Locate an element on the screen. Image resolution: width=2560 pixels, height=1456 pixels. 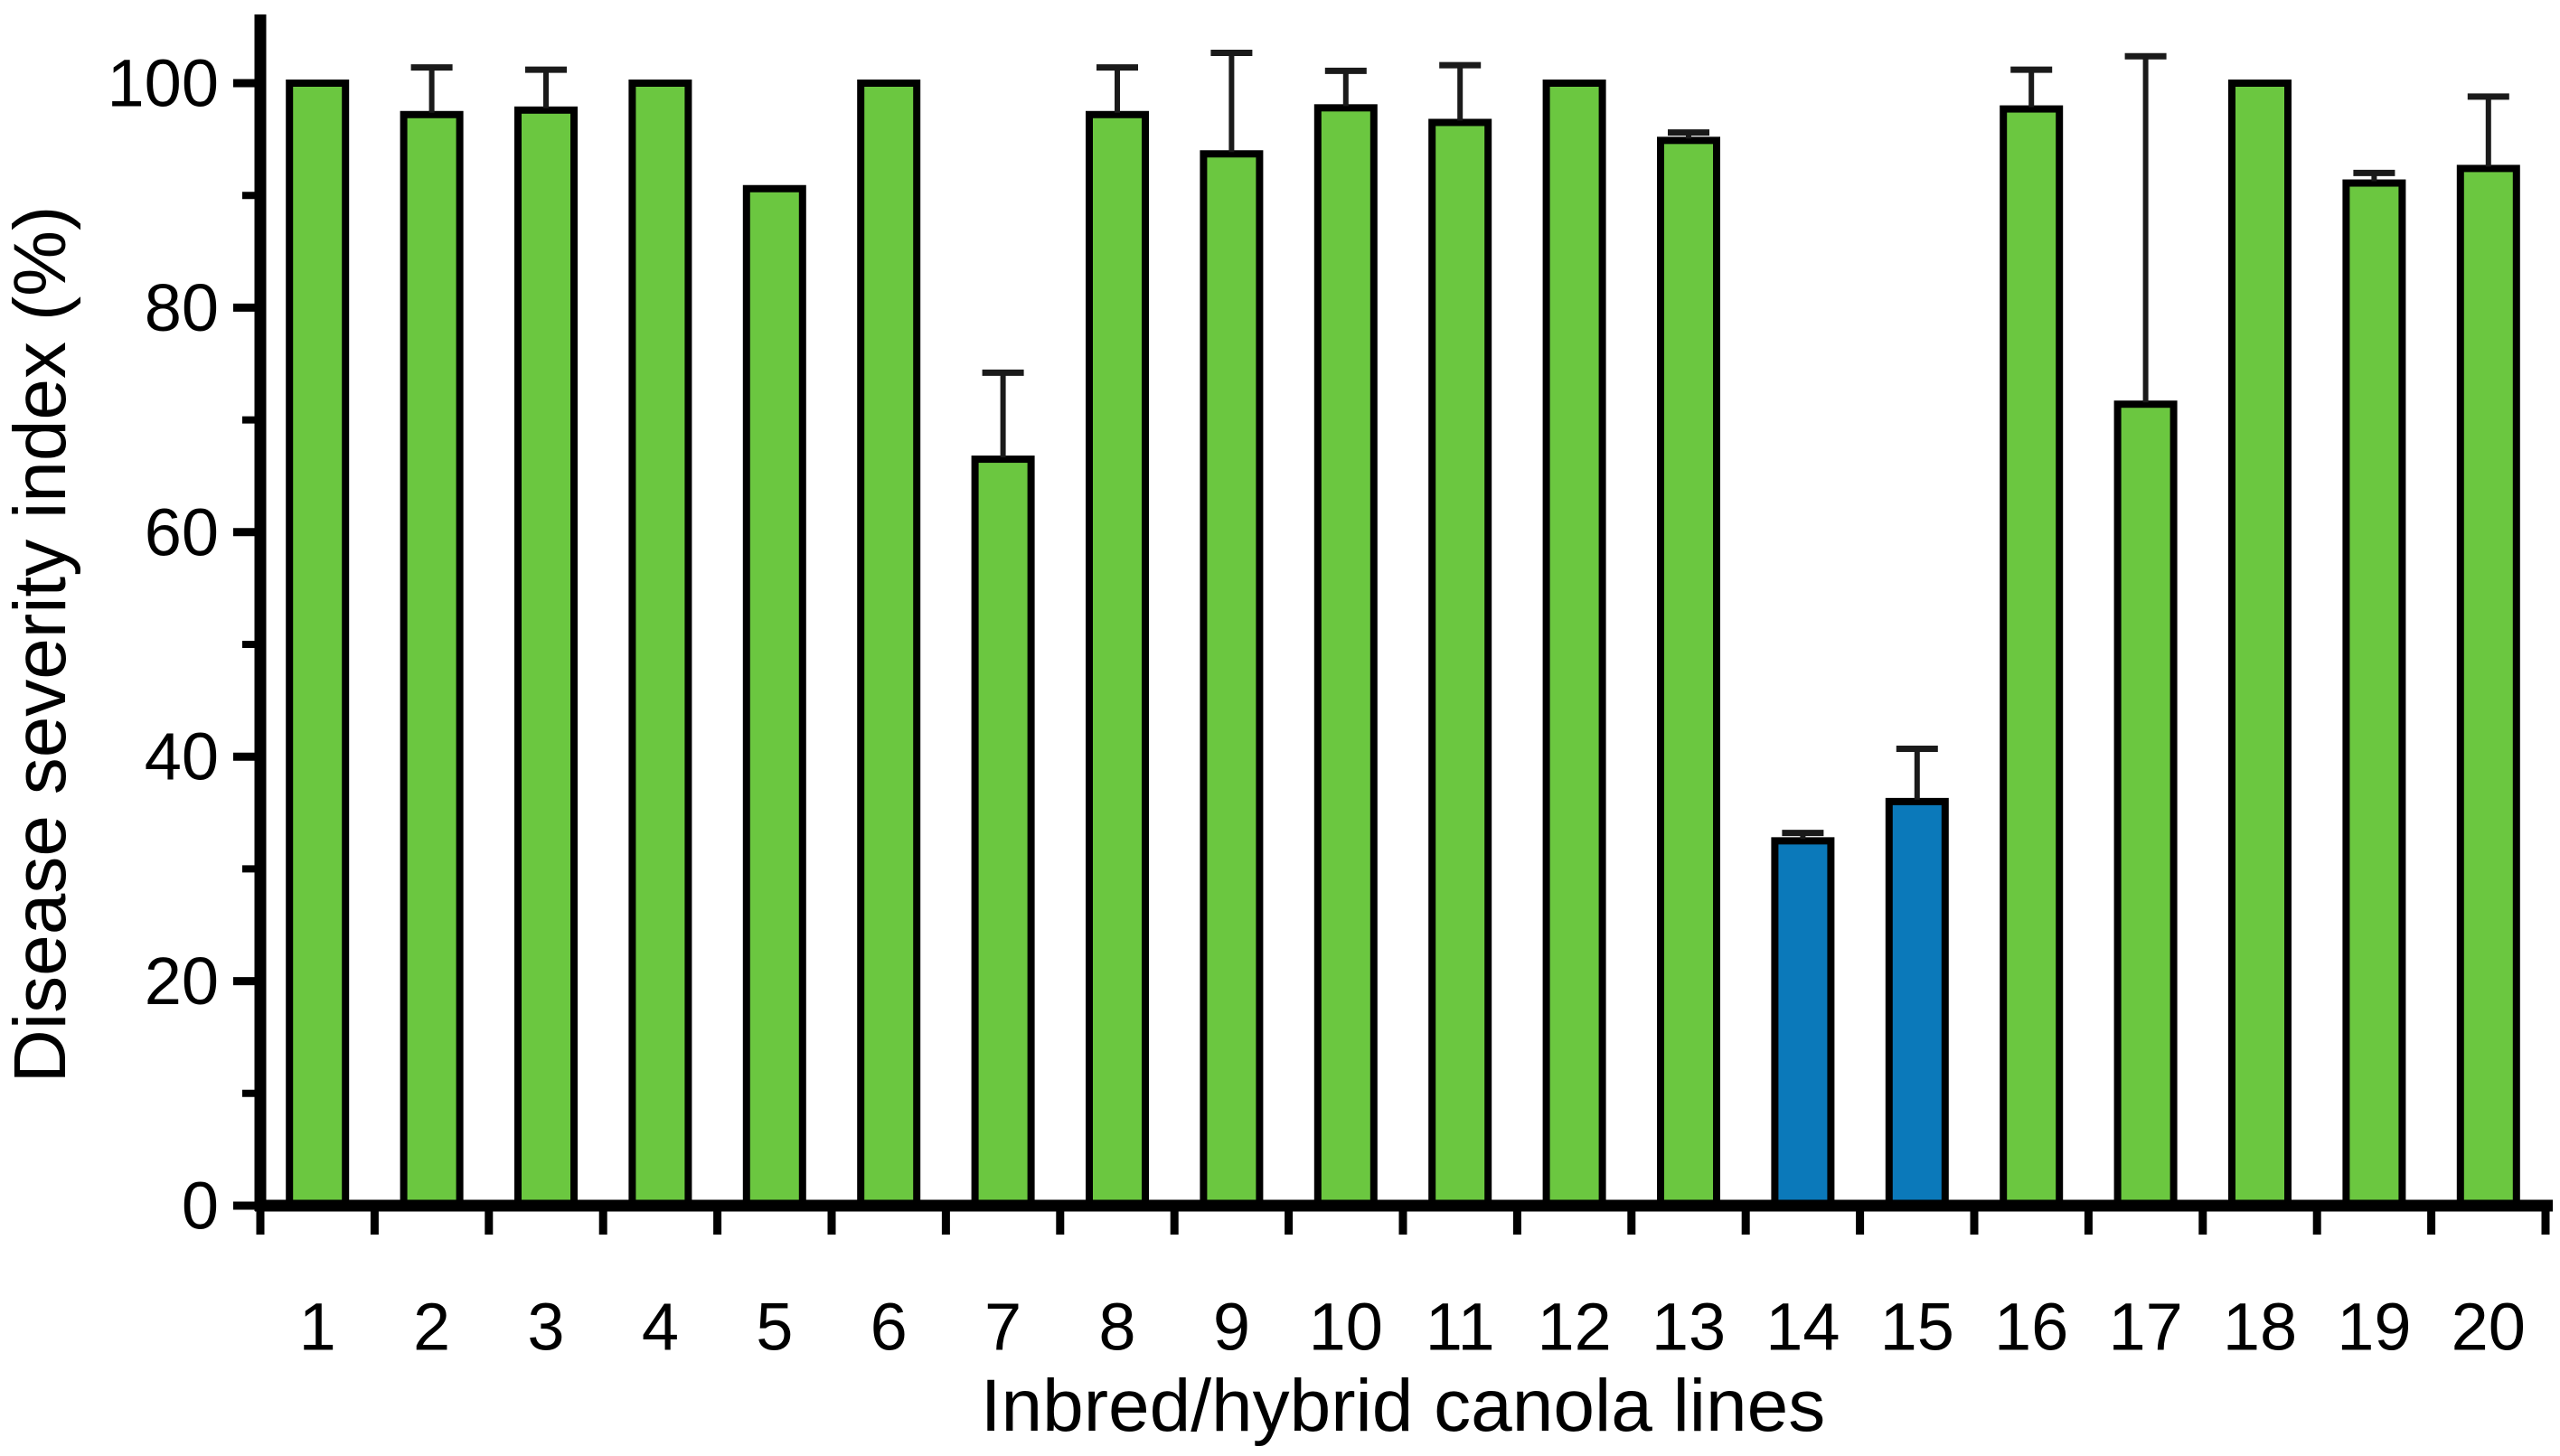
x-tick-label-16: 16 is located at coordinates (2031, 1328).